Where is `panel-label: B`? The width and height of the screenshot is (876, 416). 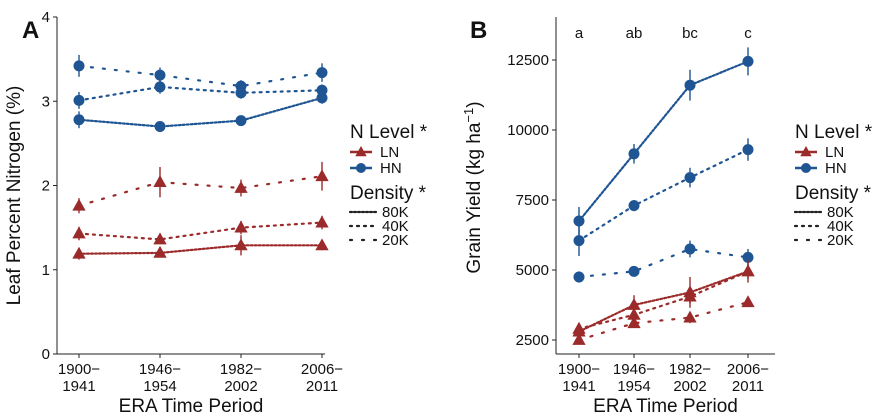
panel-label: B is located at coordinates (478, 30).